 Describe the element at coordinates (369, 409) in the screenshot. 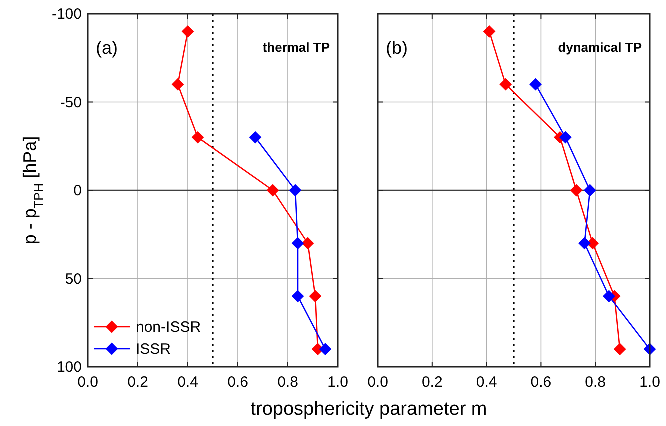

I see `x-axis-title: troposphericity parameter m` at that location.